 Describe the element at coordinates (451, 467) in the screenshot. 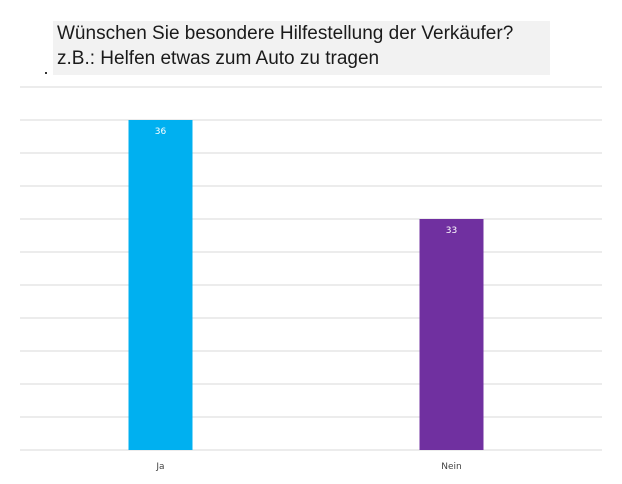

I see `x-tick-label-nein: Nein` at that location.